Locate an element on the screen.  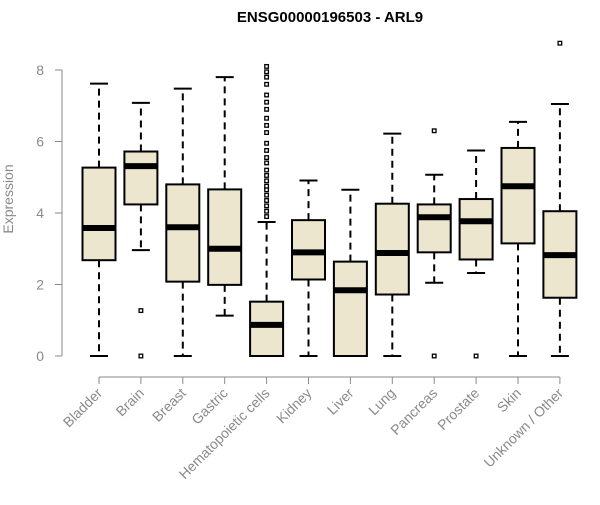
box-prostate is located at coordinates (476, 229).